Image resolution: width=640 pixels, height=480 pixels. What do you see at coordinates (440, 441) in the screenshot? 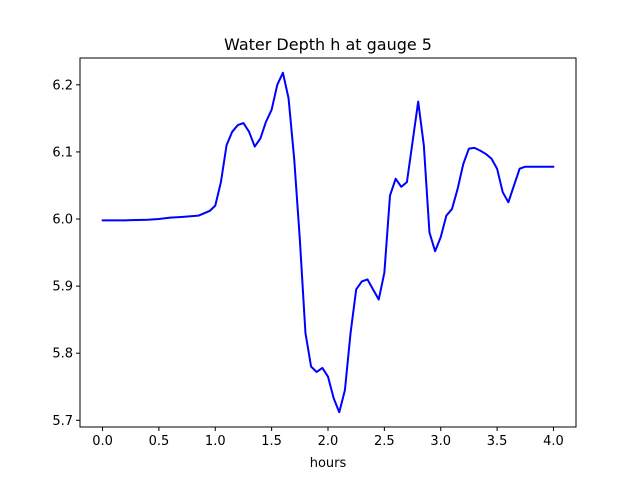
I see `x-tick-label: 3.0` at bounding box center [440, 441].